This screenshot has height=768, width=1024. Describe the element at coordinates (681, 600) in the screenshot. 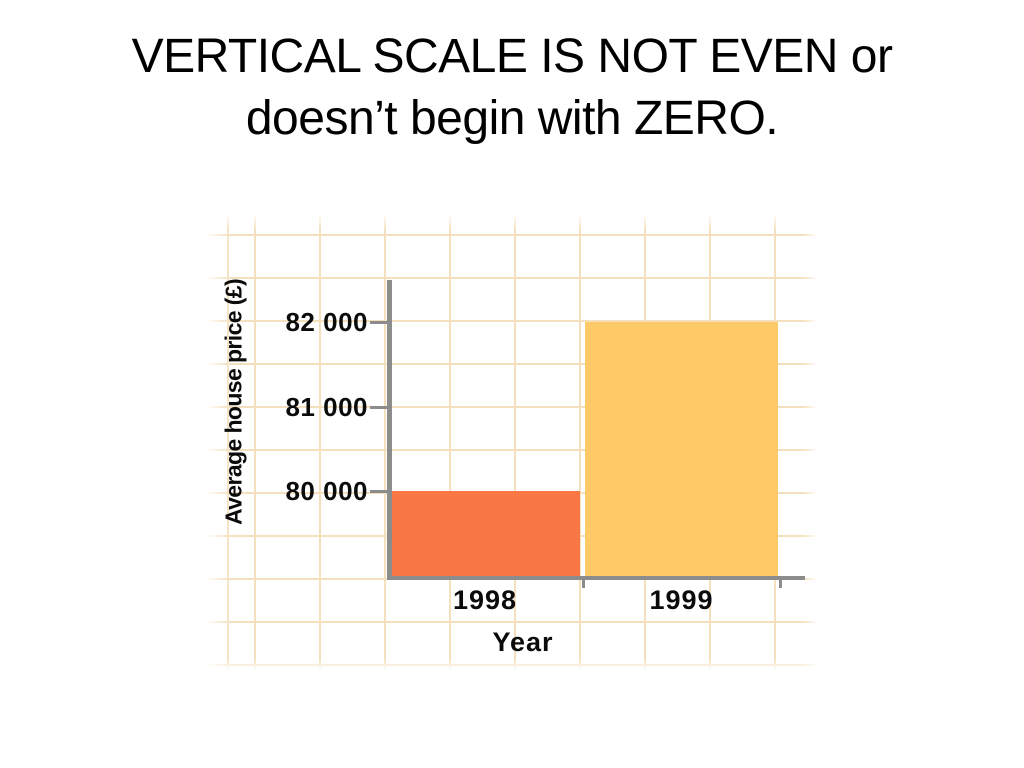

I see `x-category-label-1999: 1999` at that location.